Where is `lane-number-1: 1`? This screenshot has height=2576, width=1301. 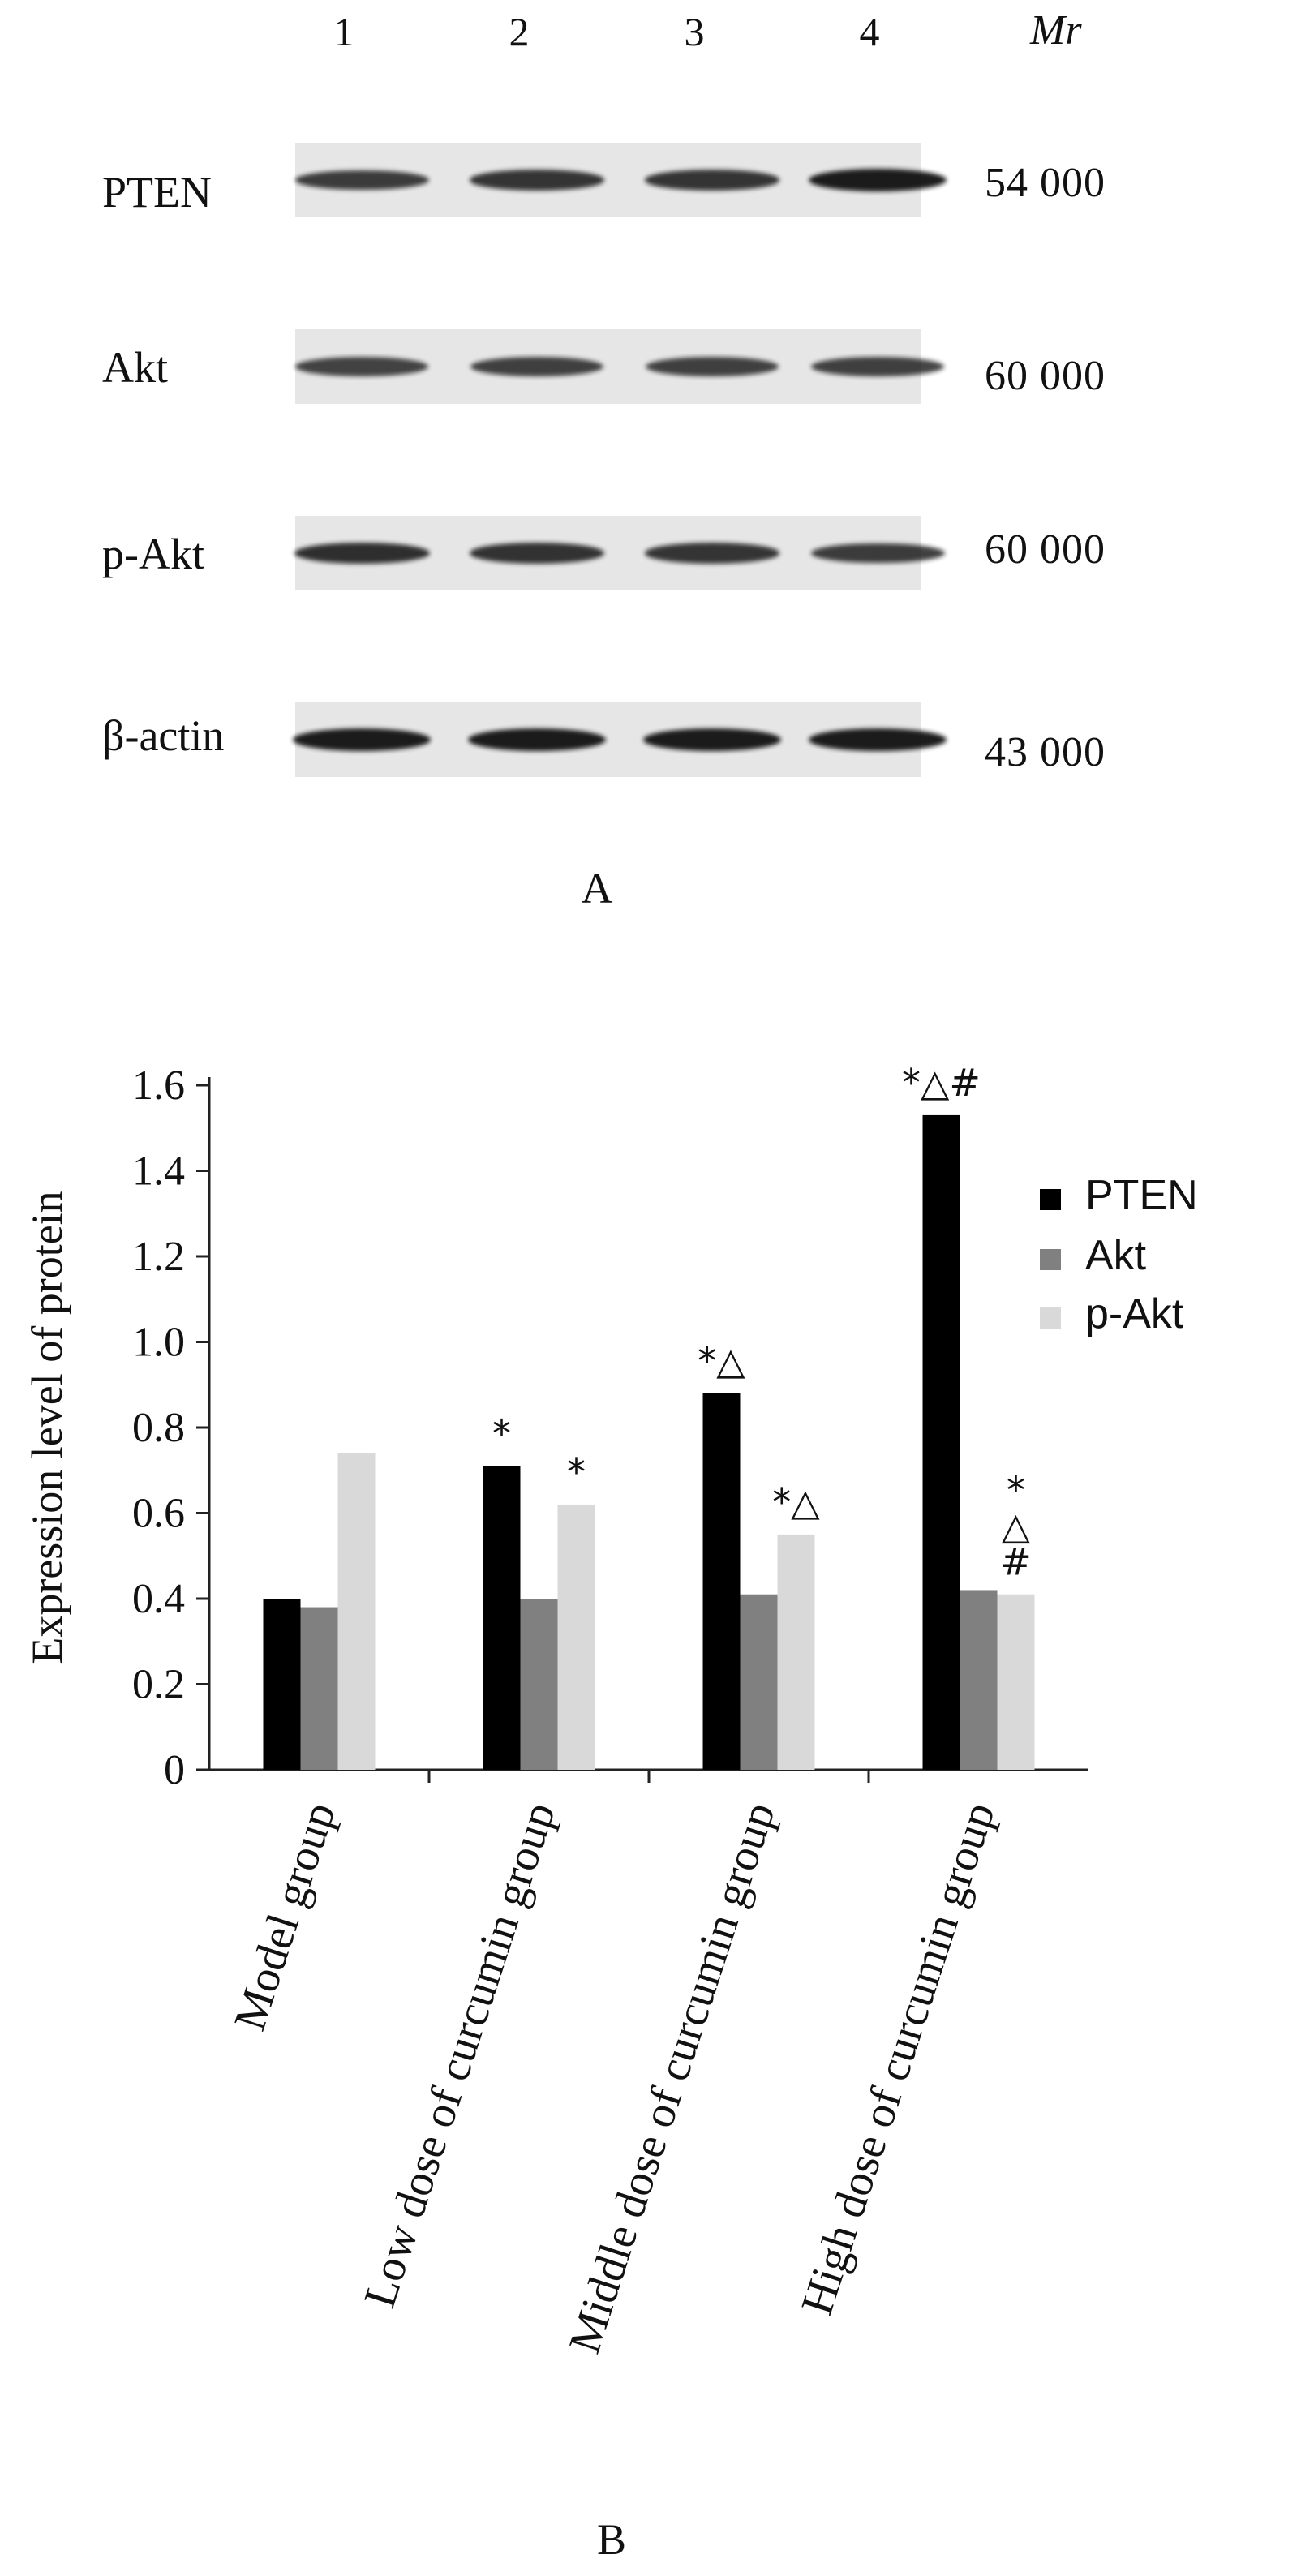 lane-number-1: 1 is located at coordinates (343, 31).